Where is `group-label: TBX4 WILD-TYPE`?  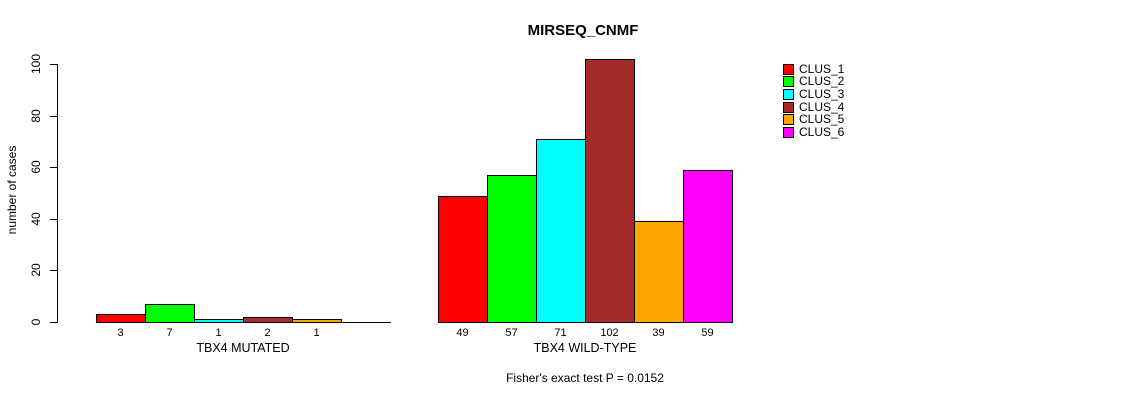 group-label: TBX4 WILD-TYPE is located at coordinates (585, 348).